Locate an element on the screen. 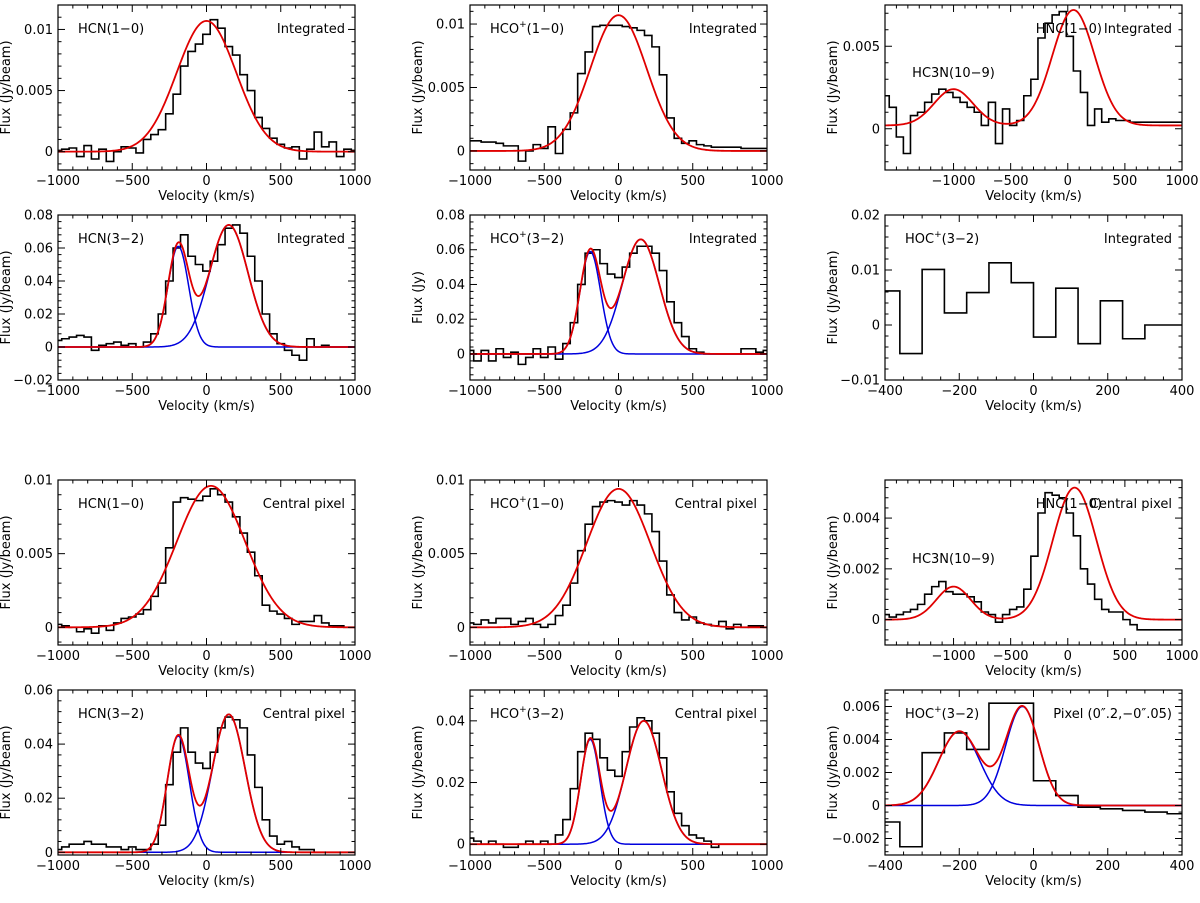  species-label: HNC(1−0) is located at coordinates (1069, 504).